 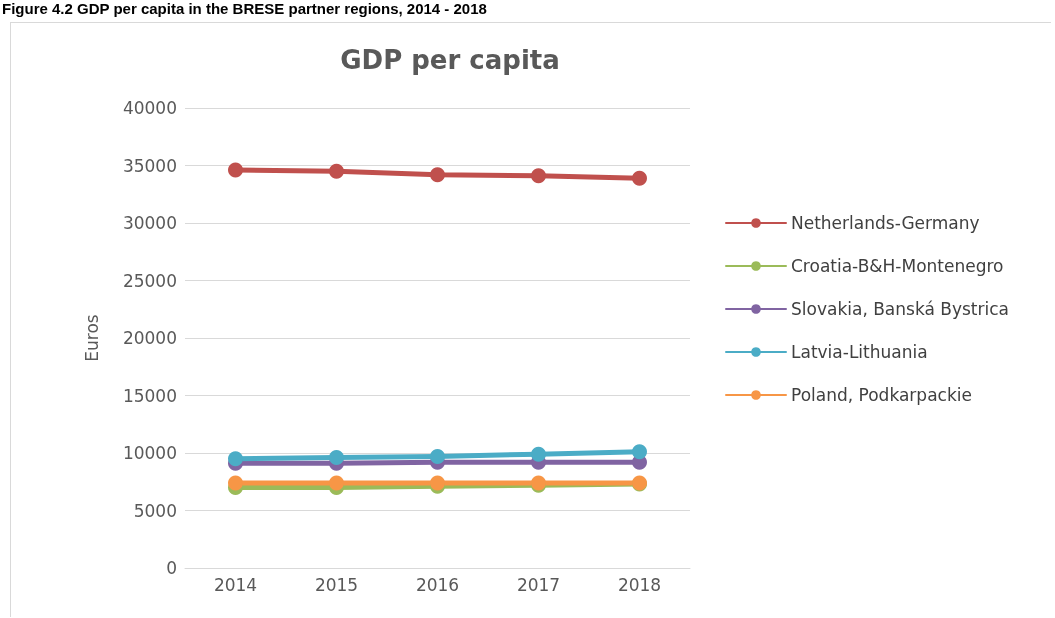 What do you see at coordinates (149, 223) in the screenshot?
I see `y-tick-label: 30000` at bounding box center [149, 223].